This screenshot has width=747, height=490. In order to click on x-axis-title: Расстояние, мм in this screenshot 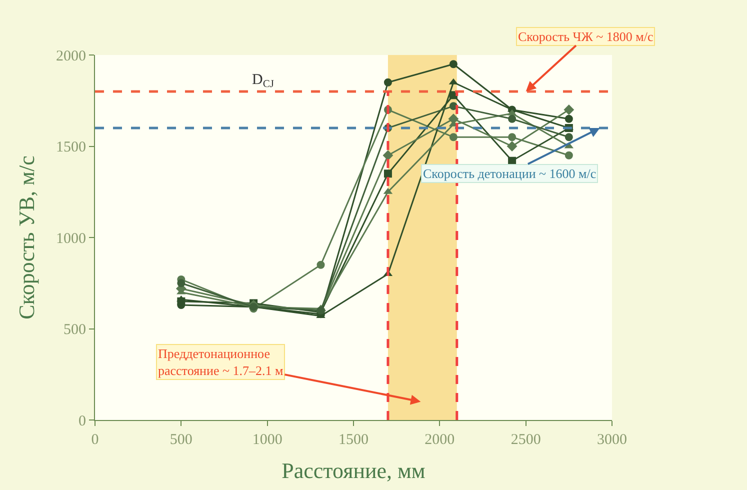, I will do `click(354, 470)`.